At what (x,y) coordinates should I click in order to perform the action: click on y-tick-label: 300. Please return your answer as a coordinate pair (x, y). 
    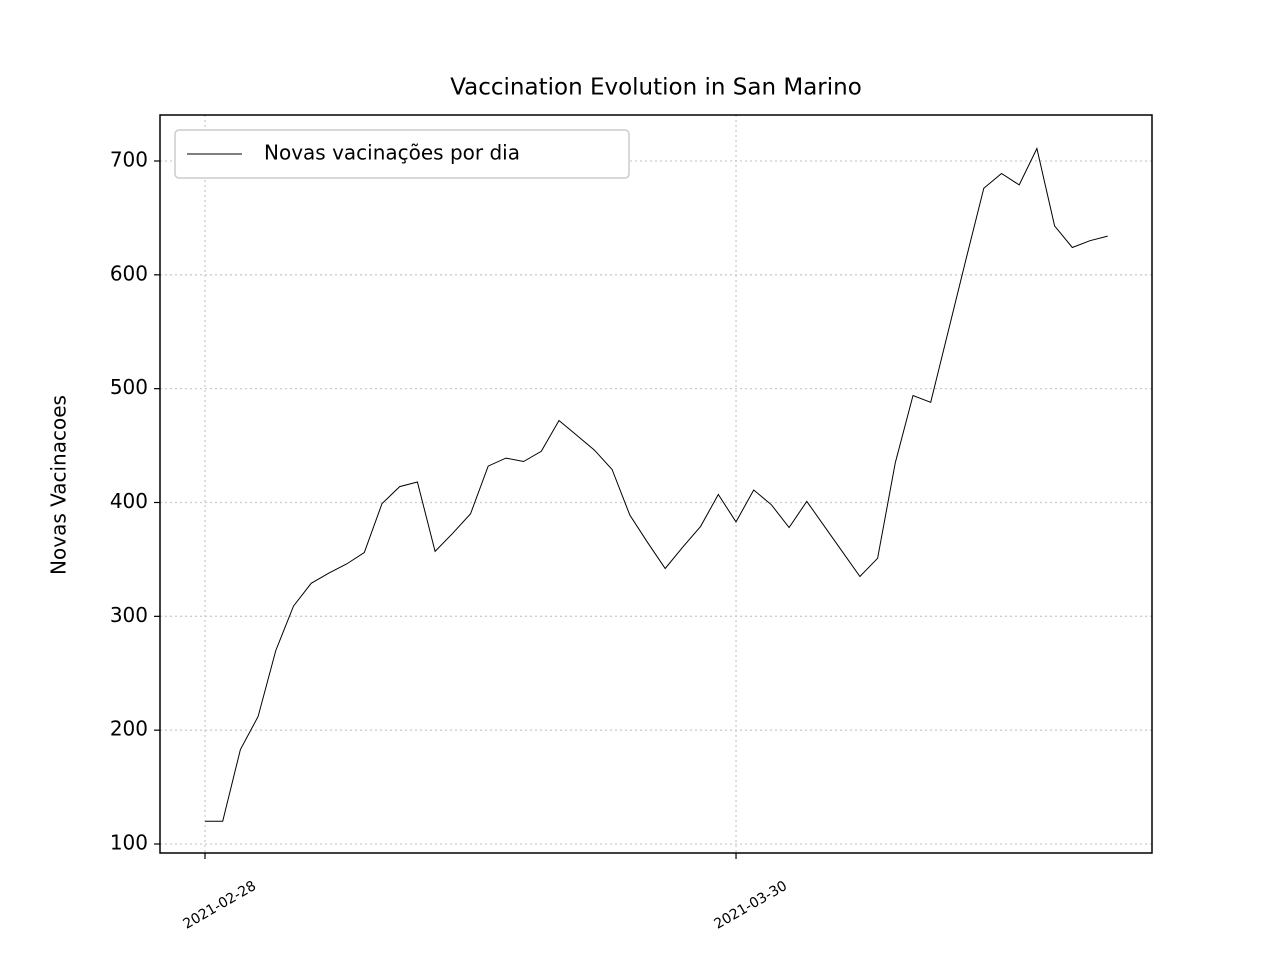
    Looking at the image, I should click on (129, 615).